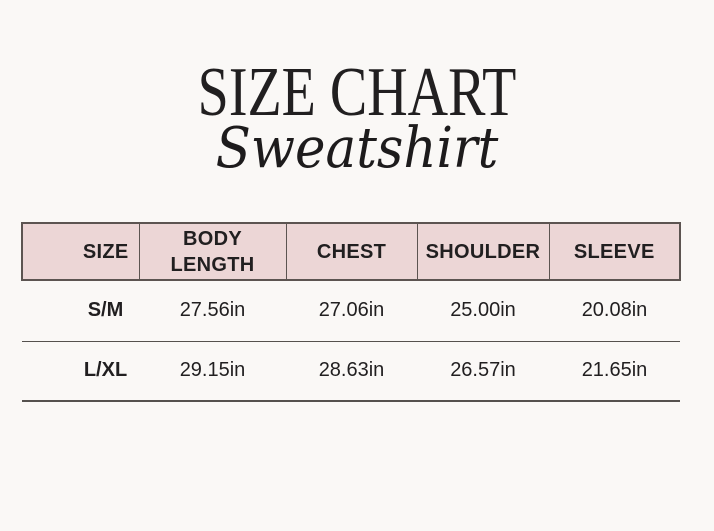 This screenshot has width=714, height=531. What do you see at coordinates (80, 311) in the screenshot?
I see `size-label-sm: S/M` at bounding box center [80, 311].